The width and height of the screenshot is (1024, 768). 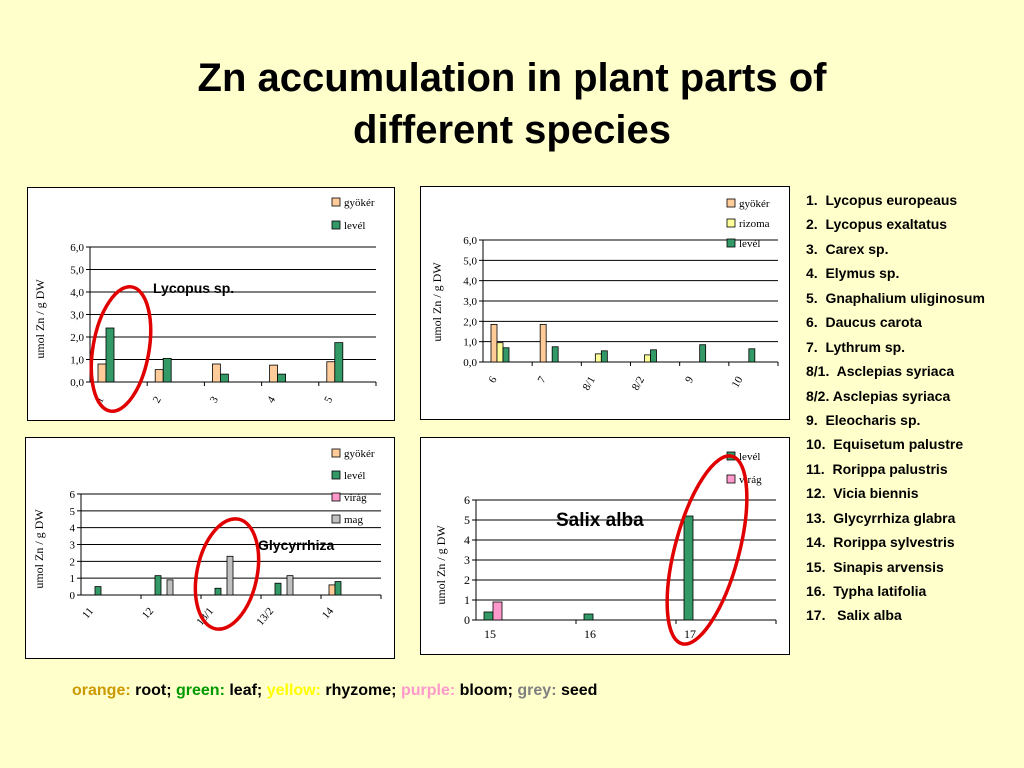 What do you see at coordinates (328, 613) in the screenshot?
I see `x-tick-label: 14` at bounding box center [328, 613].